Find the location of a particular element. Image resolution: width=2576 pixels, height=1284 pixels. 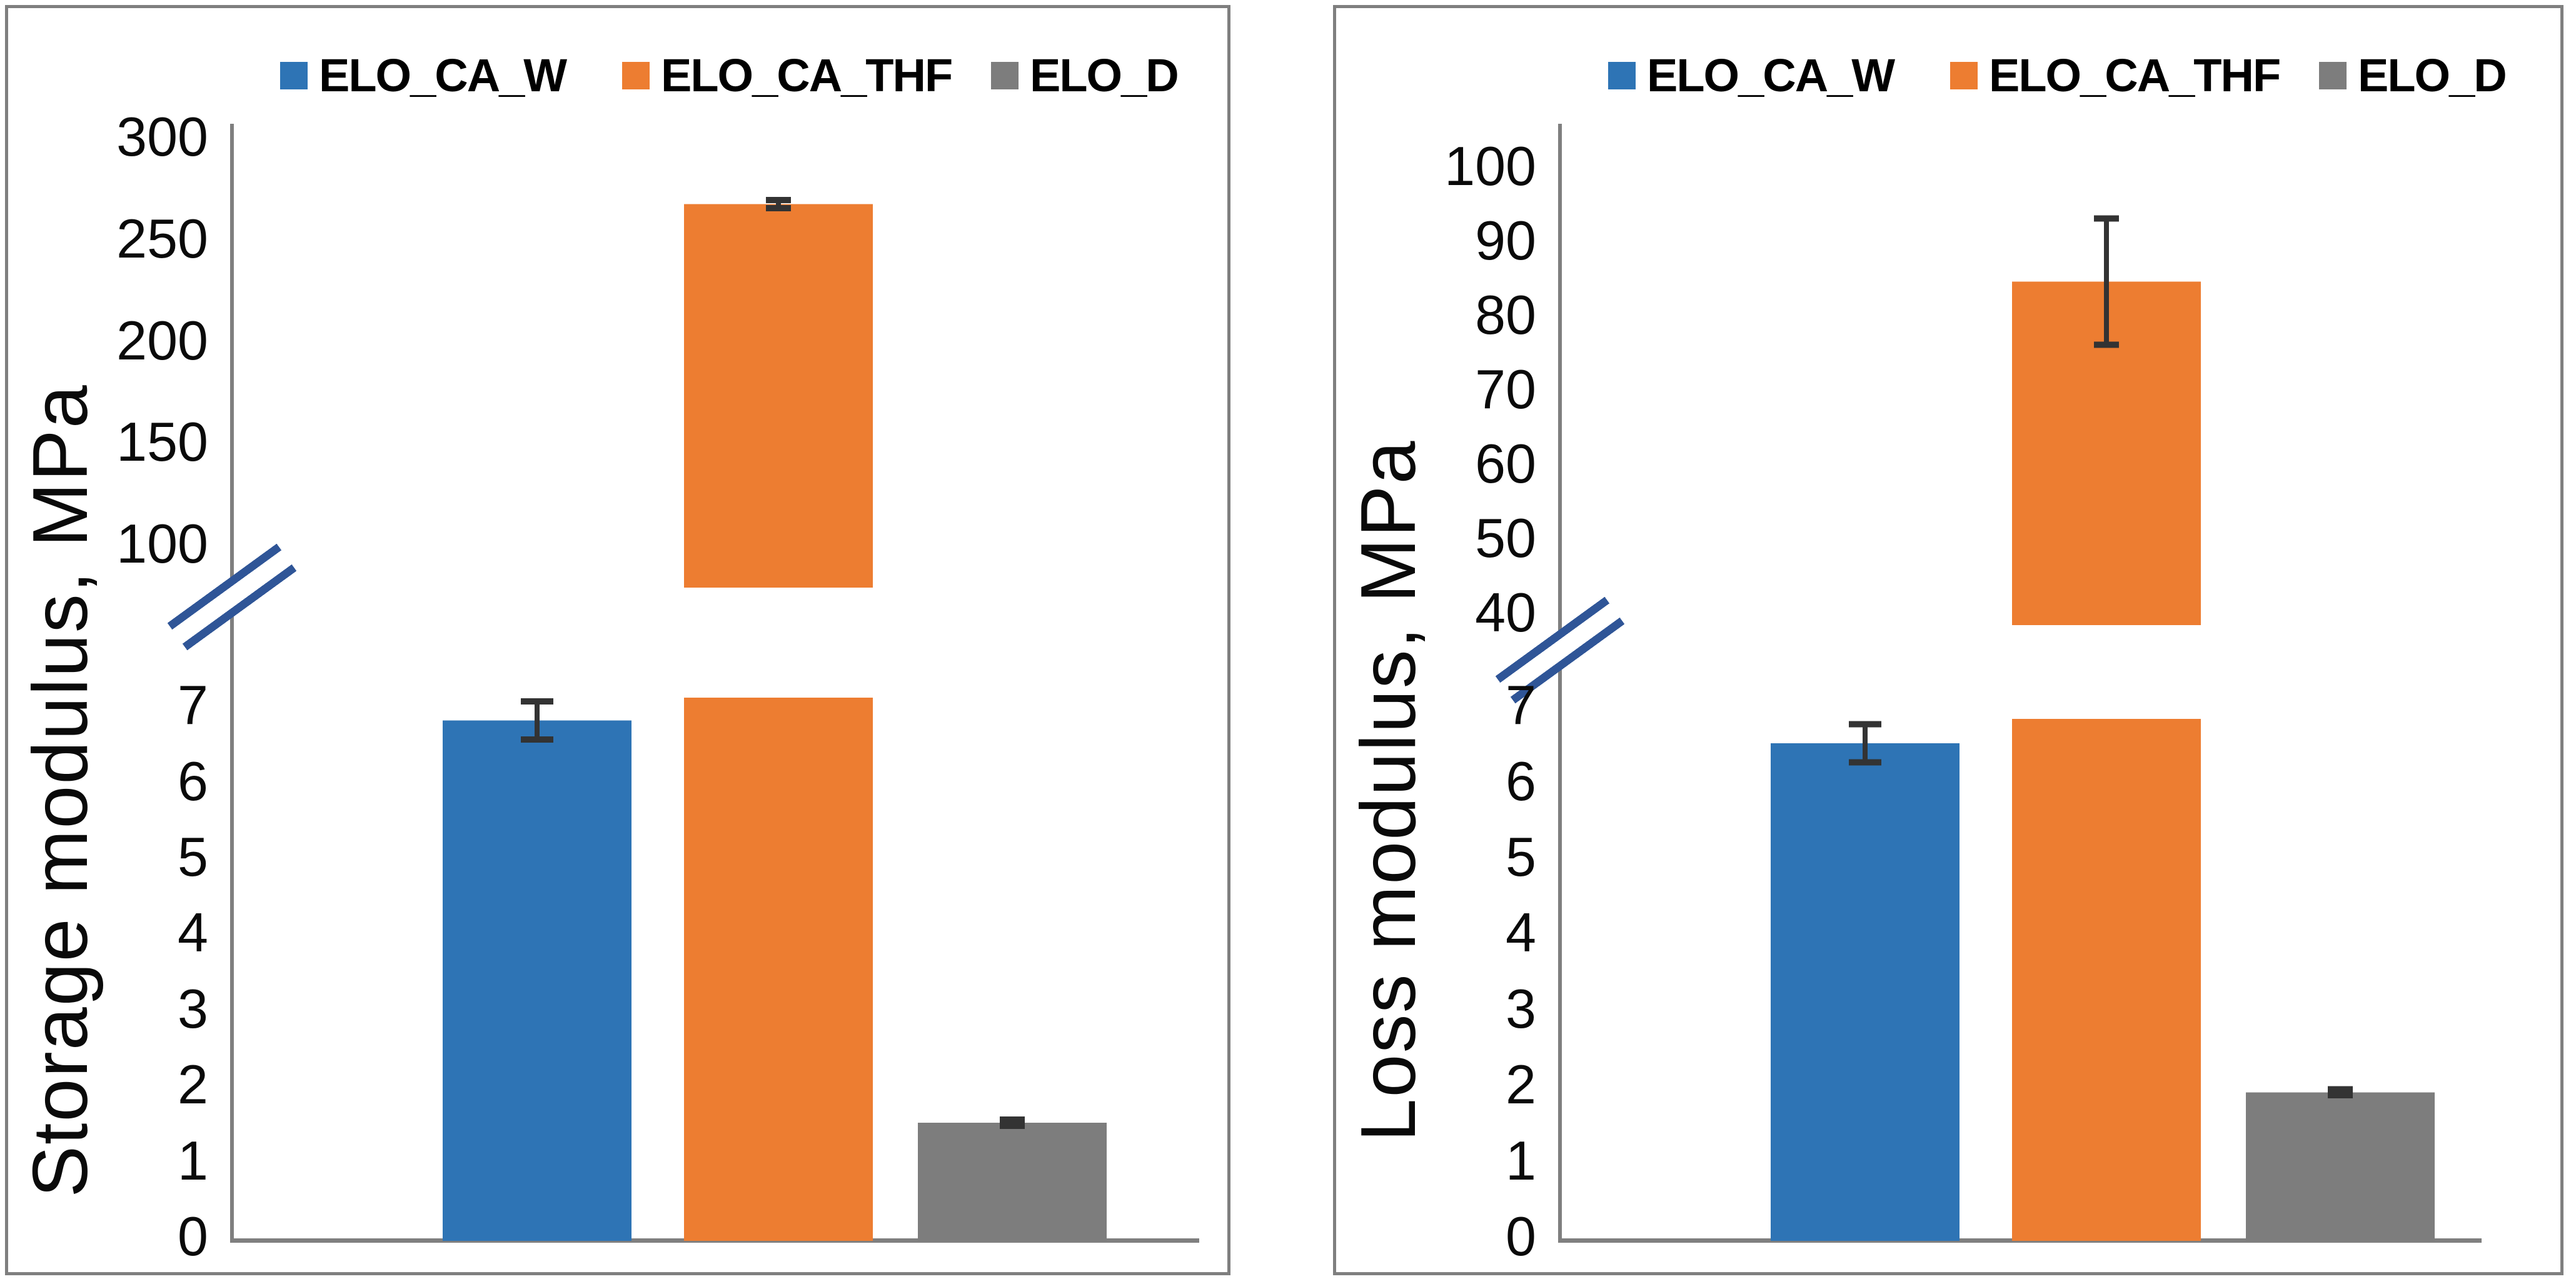

bar-upper-ELO_CA_THF is located at coordinates (779, 396).